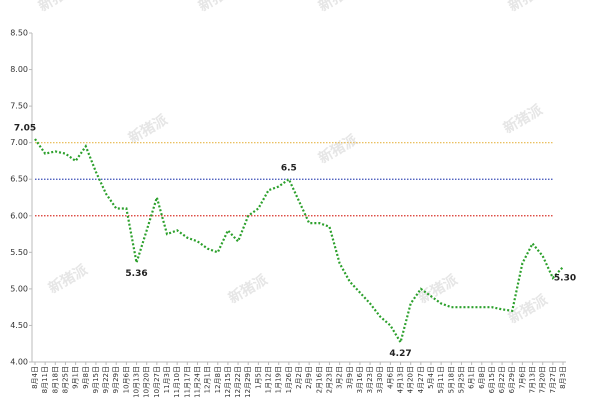 The height and width of the screenshot is (400, 600). I want to click on x-tick-label: 5月4日, so click(431, 377).